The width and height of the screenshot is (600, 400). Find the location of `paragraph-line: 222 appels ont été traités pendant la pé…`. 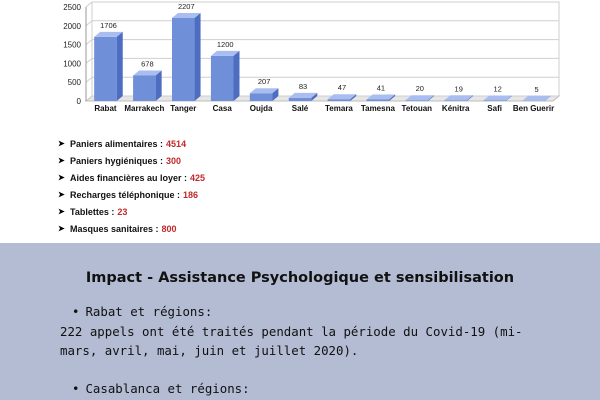

paragraph-line: 222 appels ont été traités pendant la pé… is located at coordinates (291, 331).